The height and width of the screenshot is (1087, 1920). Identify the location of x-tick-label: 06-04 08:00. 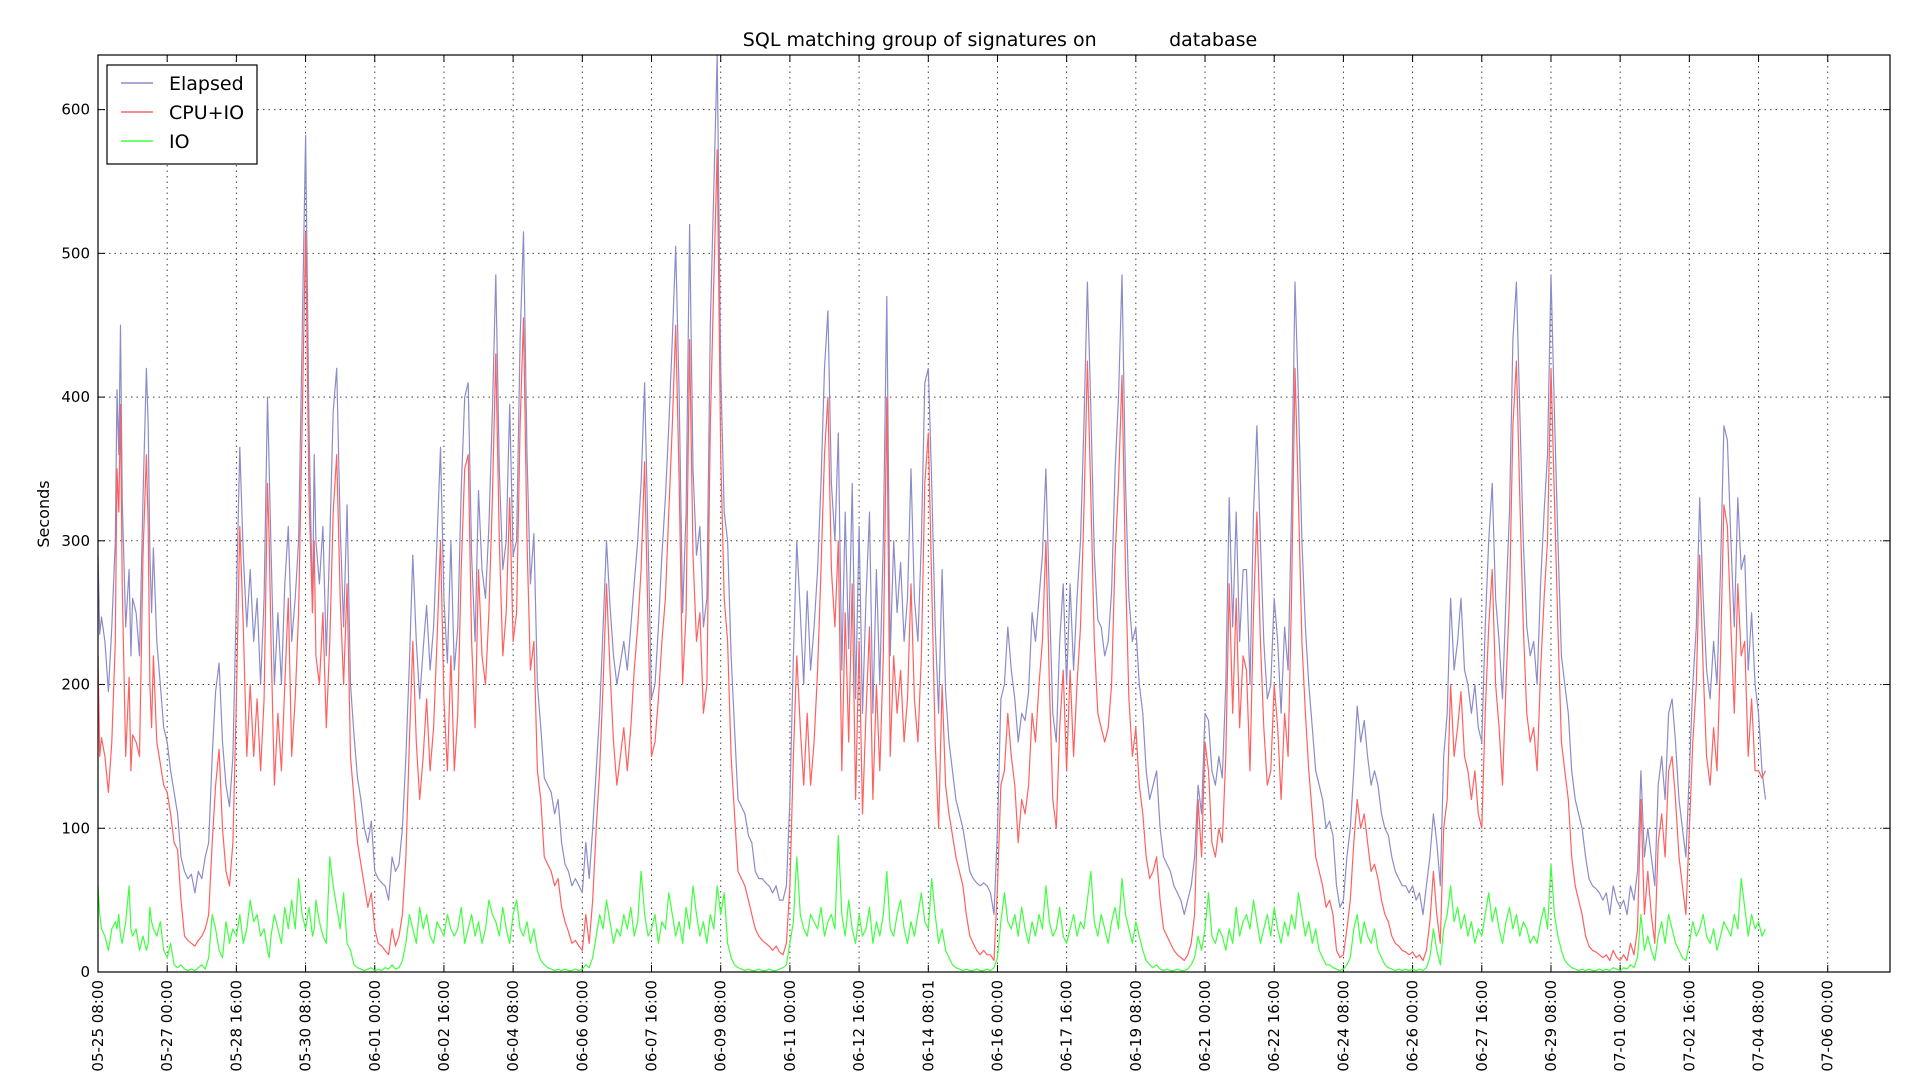
(513, 1026).